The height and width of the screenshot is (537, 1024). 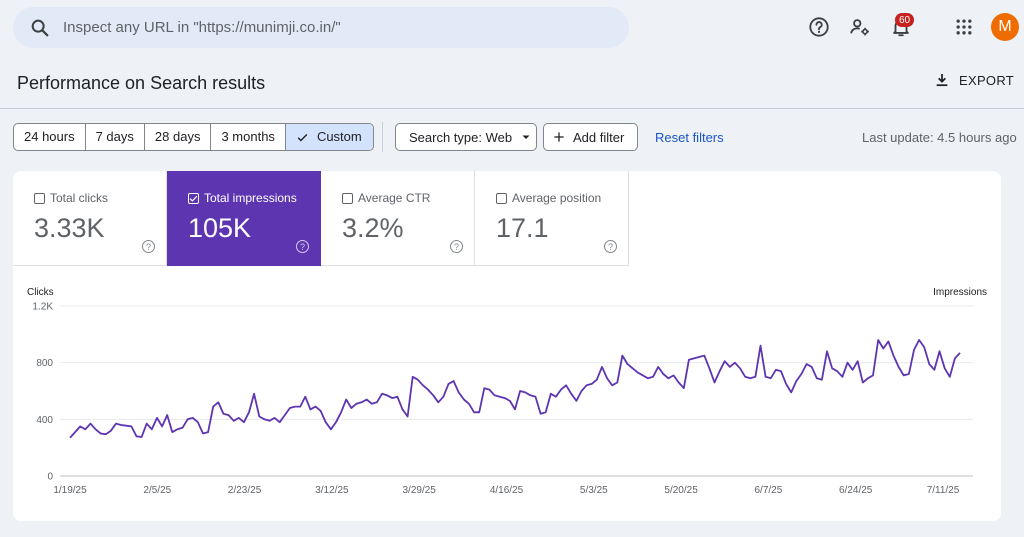 I want to click on search-input, so click(x=333, y=27).